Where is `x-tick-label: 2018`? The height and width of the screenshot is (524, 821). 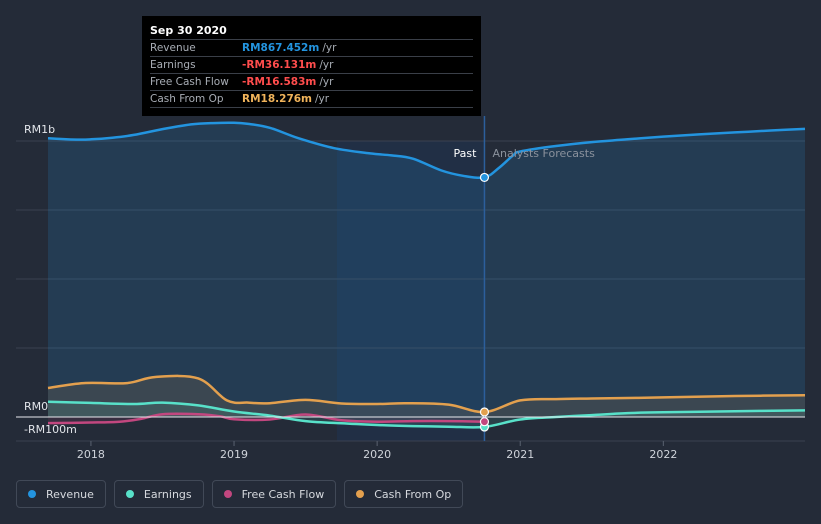
x-tick-label: 2018 is located at coordinates (91, 454).